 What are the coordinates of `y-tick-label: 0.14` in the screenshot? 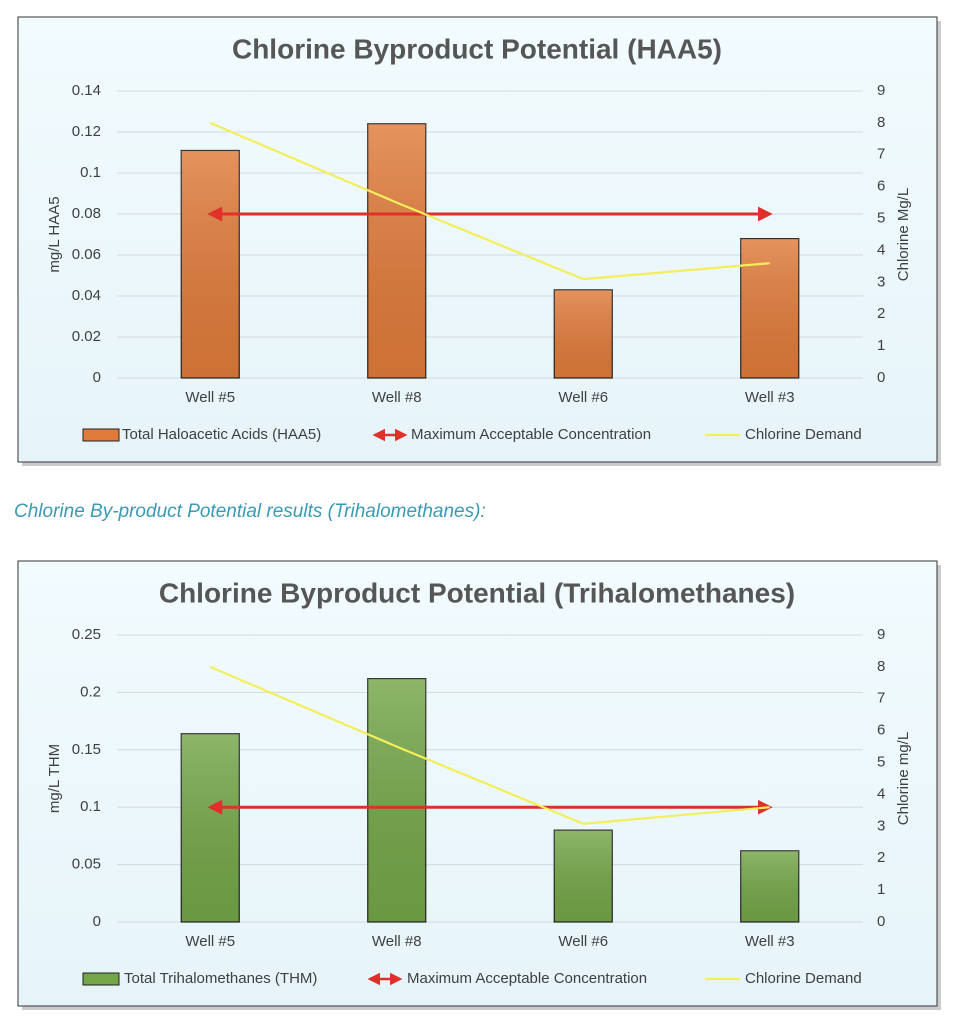 It's located at (86, 90).